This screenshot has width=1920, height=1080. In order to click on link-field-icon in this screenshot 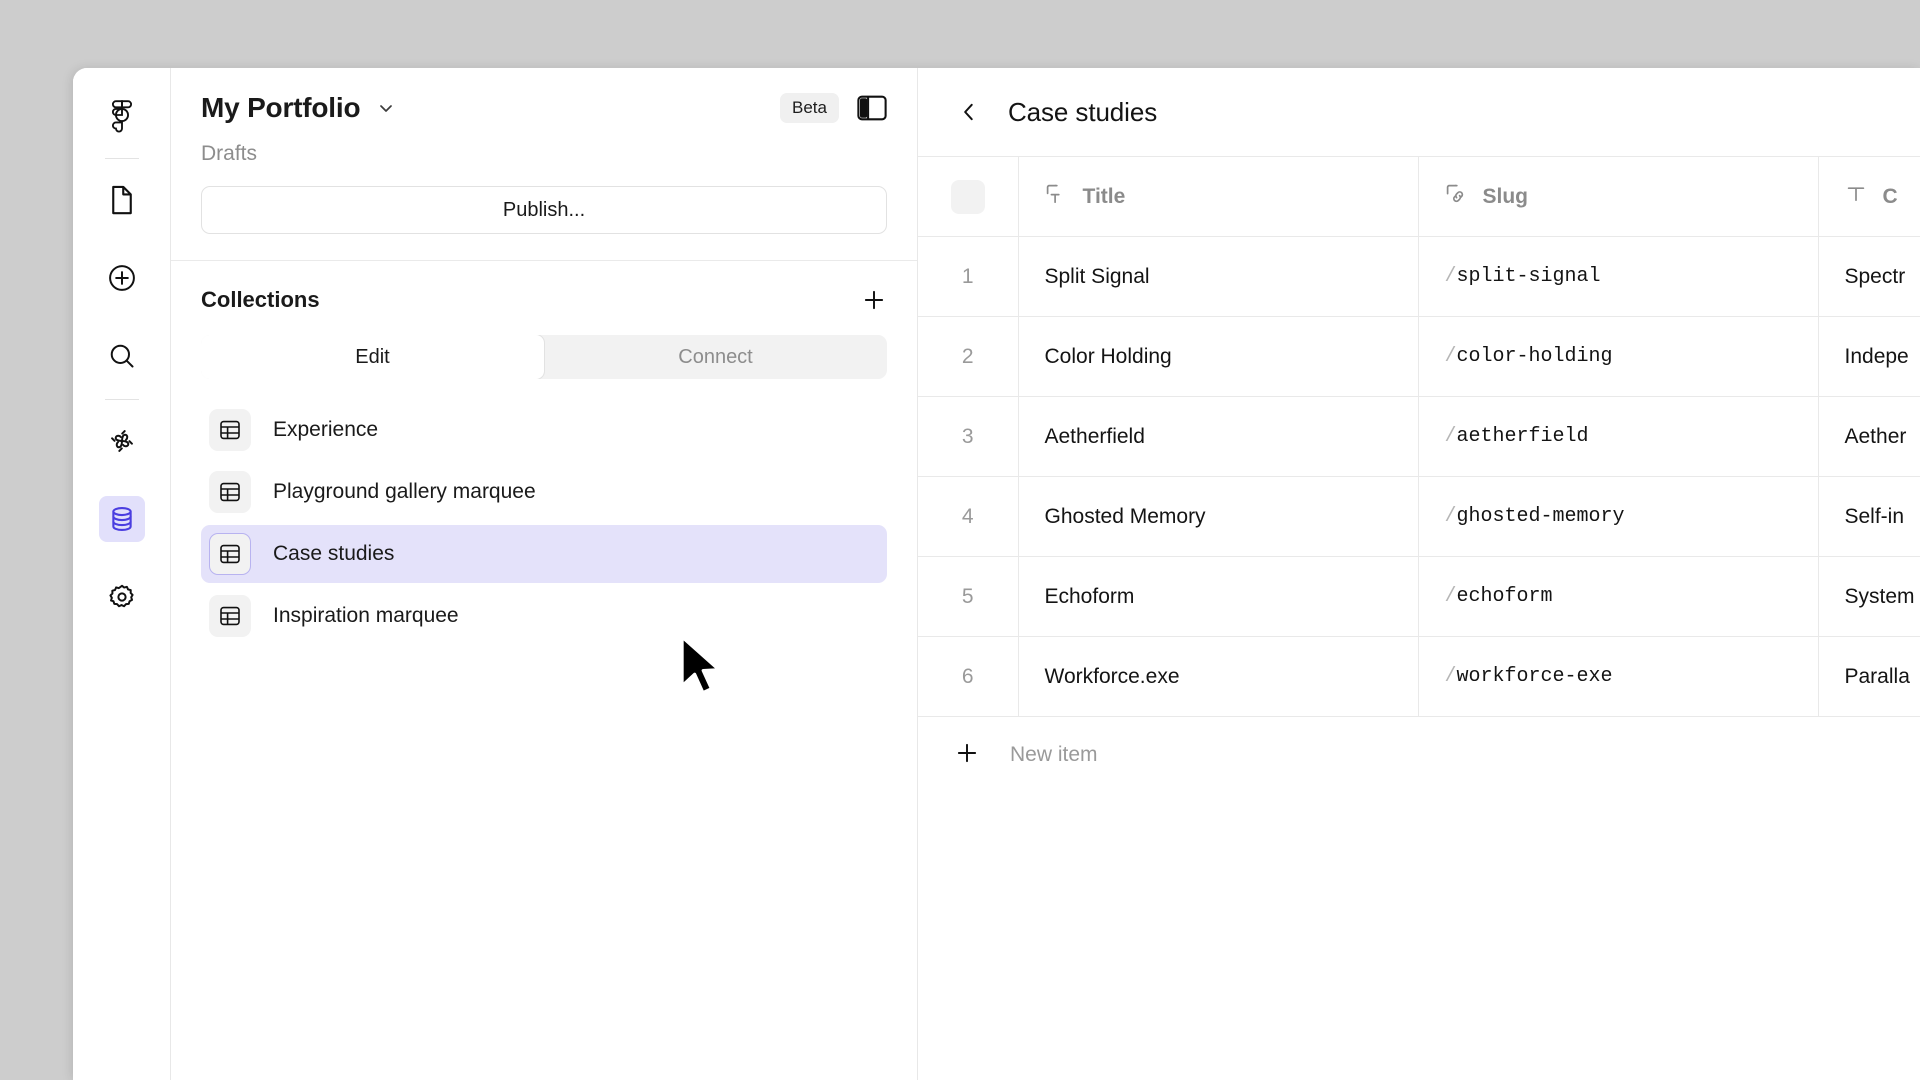, I will do `click(1456, 196)`.